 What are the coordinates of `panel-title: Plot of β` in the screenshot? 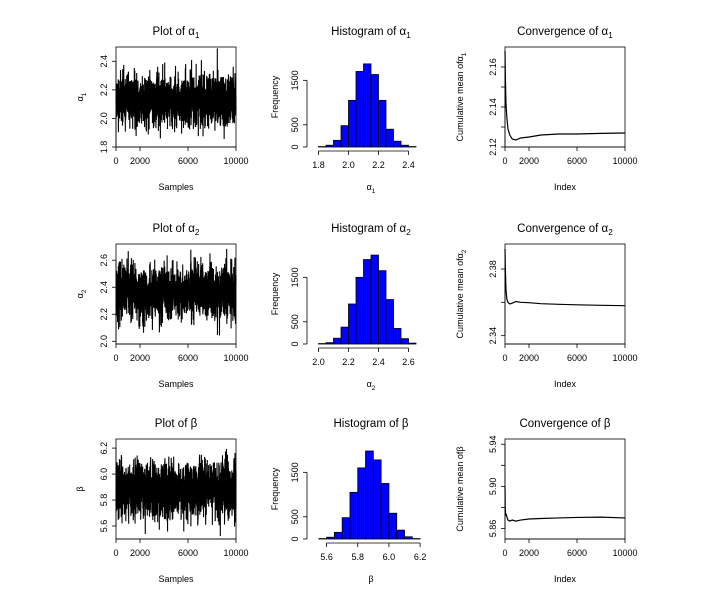 It's located at (176, 424).